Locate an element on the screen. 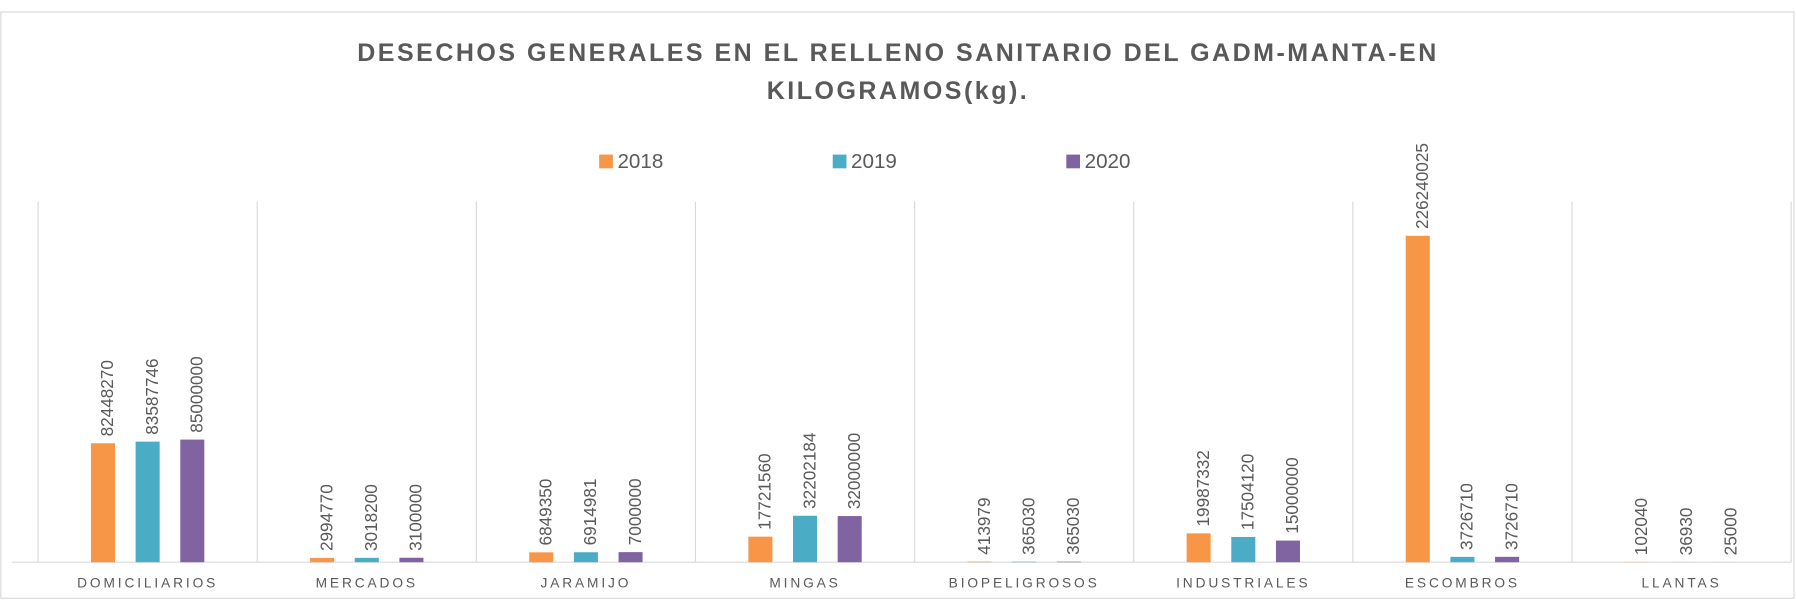 This screenshot has height=600, width=1796. data-label: 15000000 is located at coordinates (1292, 495).